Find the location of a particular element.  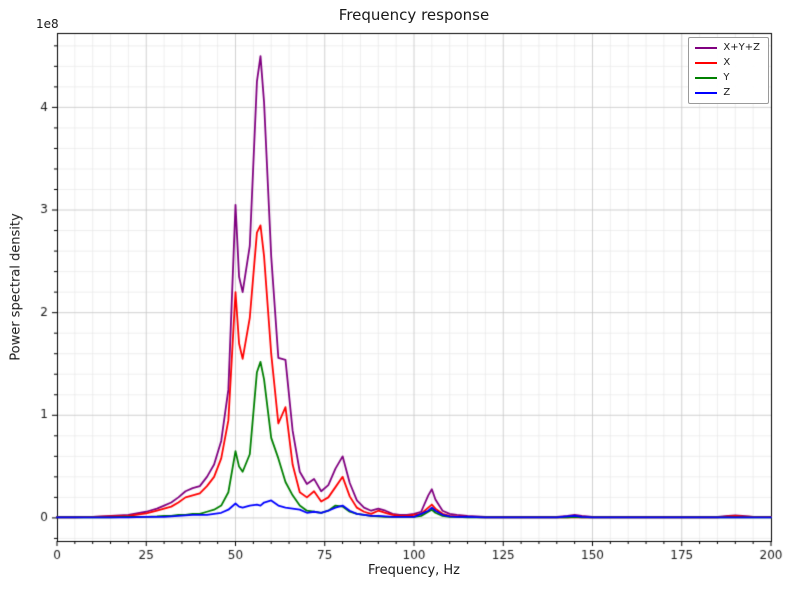

legend-line-swatch-x is located at coordinates (706, 63).